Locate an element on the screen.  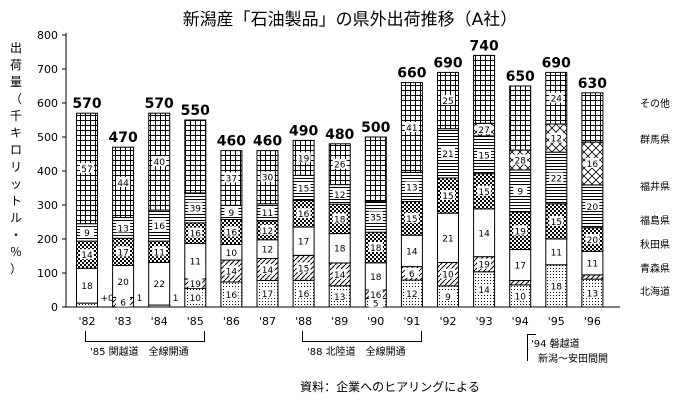
side-label: +0 is located at coordinates (108, 299).